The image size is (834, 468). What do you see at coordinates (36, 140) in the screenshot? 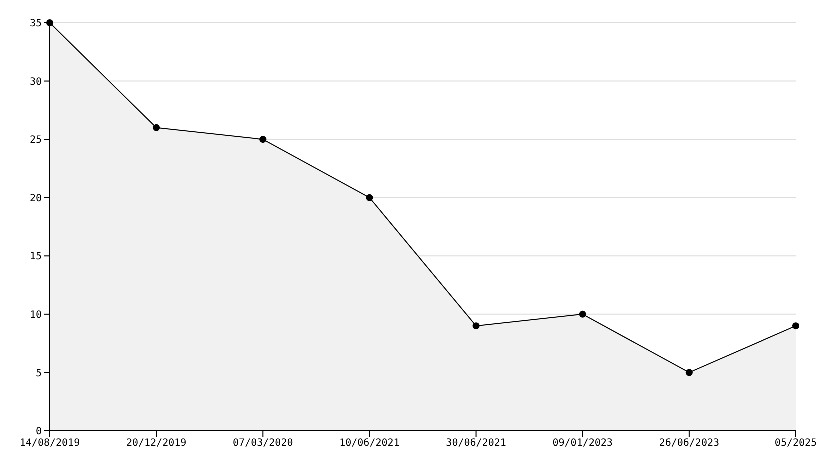
I see `y-tick-label: 25` at bounding box center [36, 140].